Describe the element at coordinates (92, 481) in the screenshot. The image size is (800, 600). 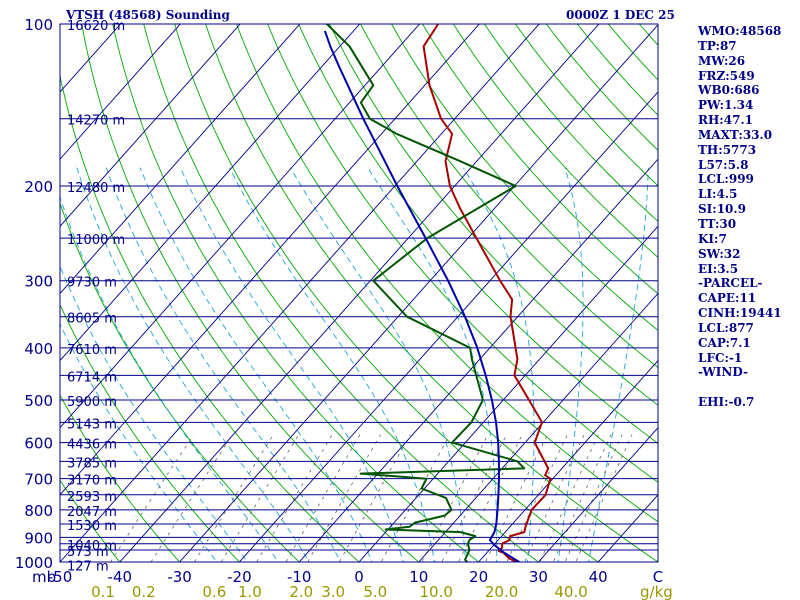
I see `height-label: 3170 m` at that location.